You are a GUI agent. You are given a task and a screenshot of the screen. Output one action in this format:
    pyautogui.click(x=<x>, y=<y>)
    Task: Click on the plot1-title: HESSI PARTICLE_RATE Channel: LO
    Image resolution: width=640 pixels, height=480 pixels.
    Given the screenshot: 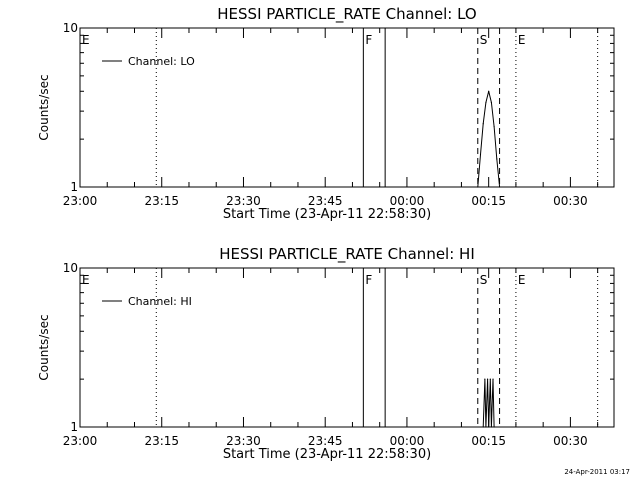 What is the action you would take?
    pyautogui.click(x=346, y=14)
    